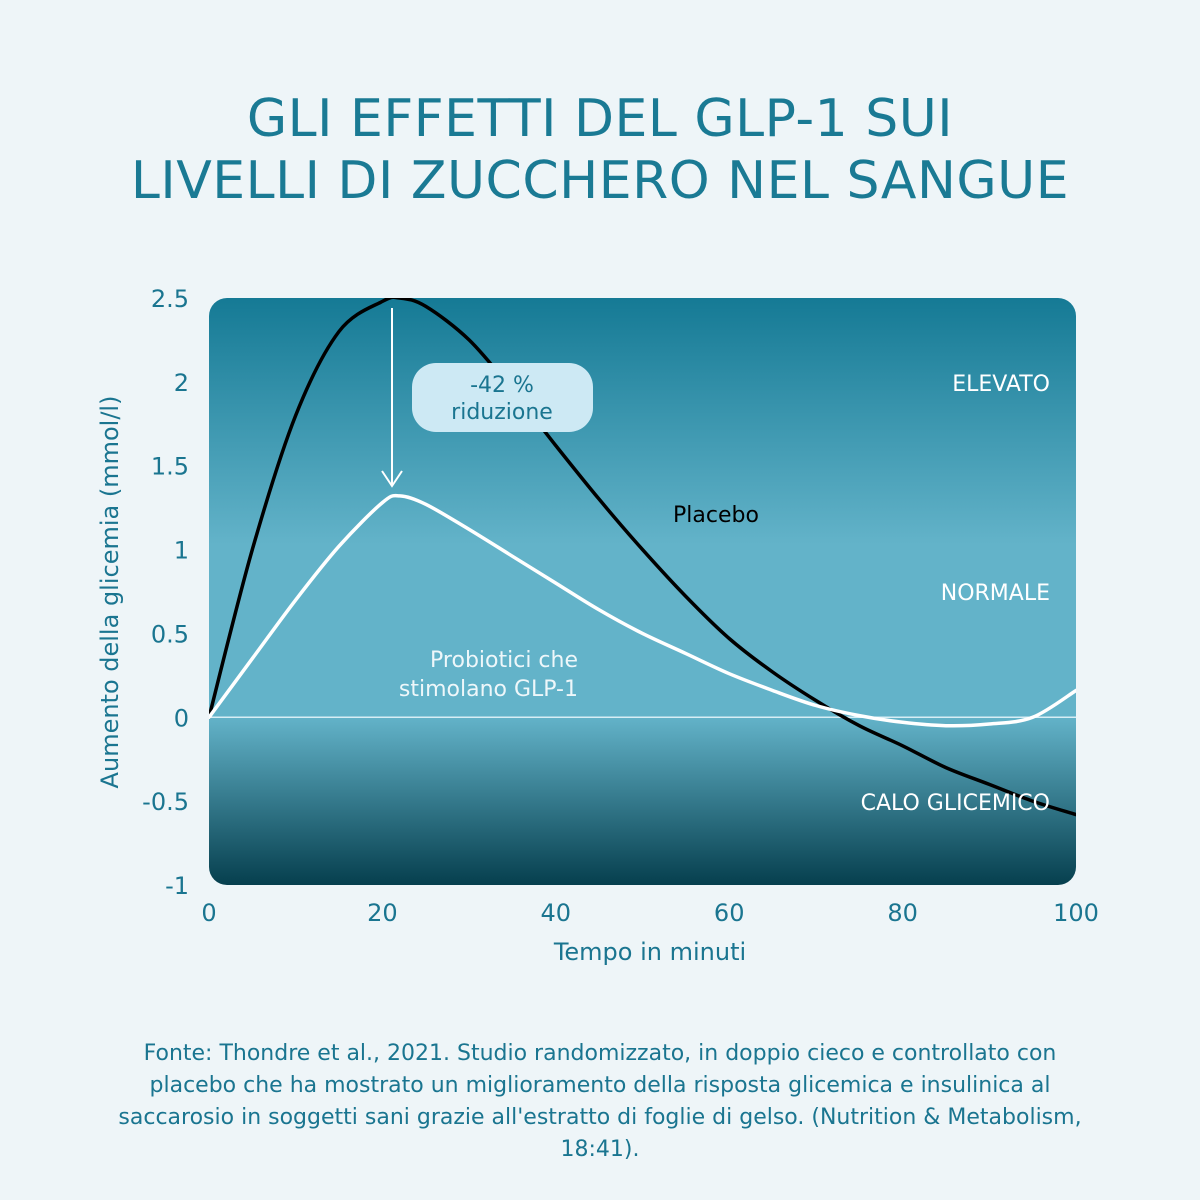 The height and width of the screenshot is (1200, 1200). I want to click on x-axis-label: Tempo in minuti, so click(649, 952).